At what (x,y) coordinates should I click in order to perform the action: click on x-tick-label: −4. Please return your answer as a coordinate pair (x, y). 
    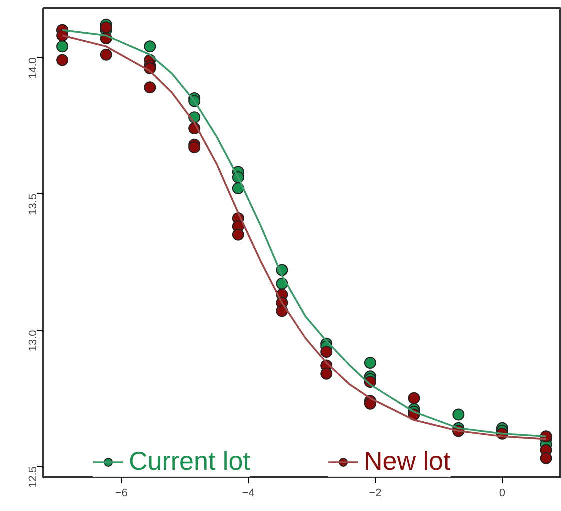
    Looking at the image, I should click on (248, 494).